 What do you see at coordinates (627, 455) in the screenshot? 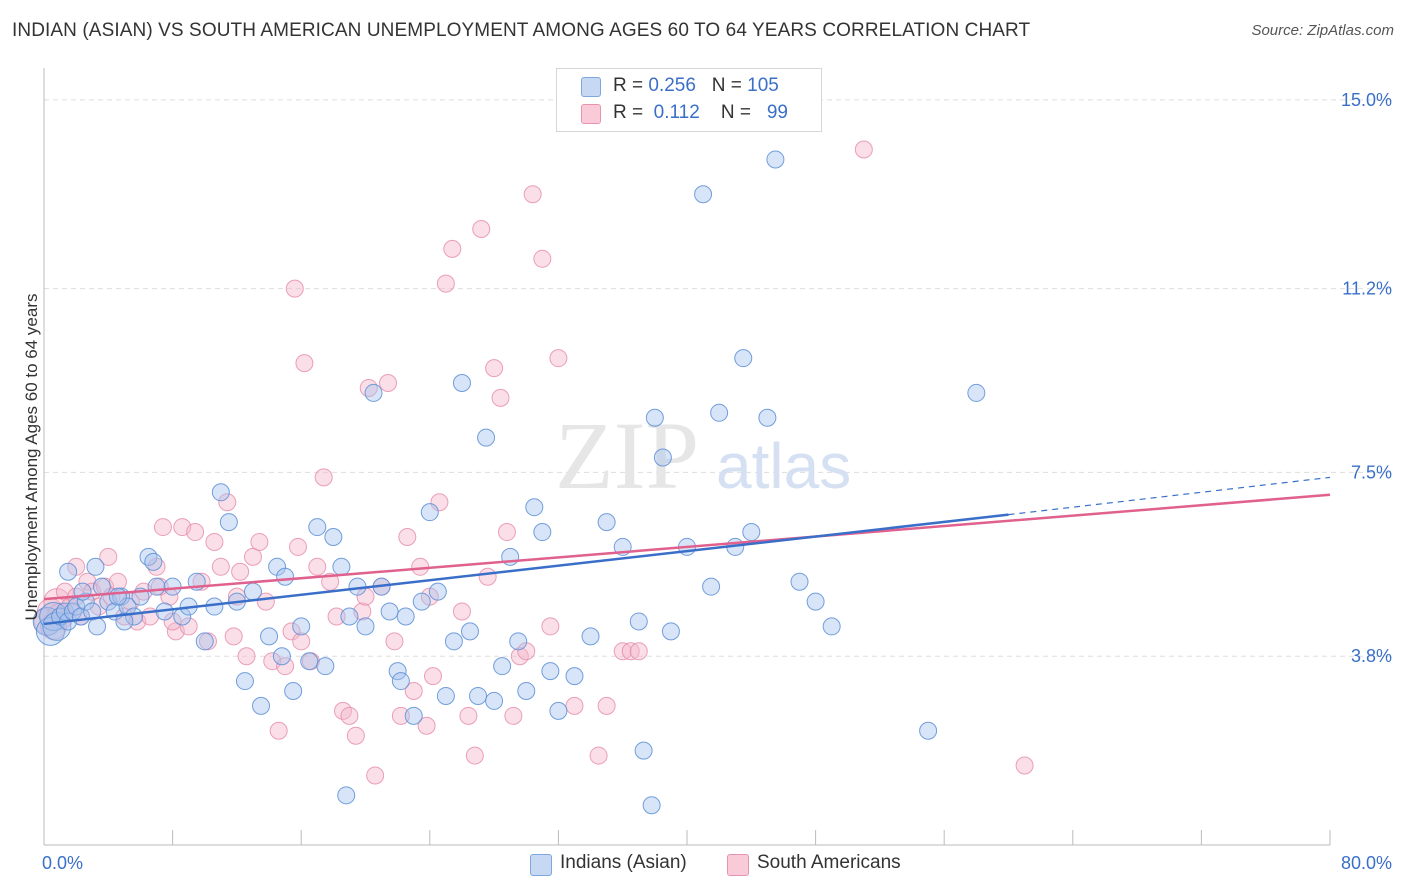
I see `watermark-zip: ZIP` at bounding box center [627, 455].